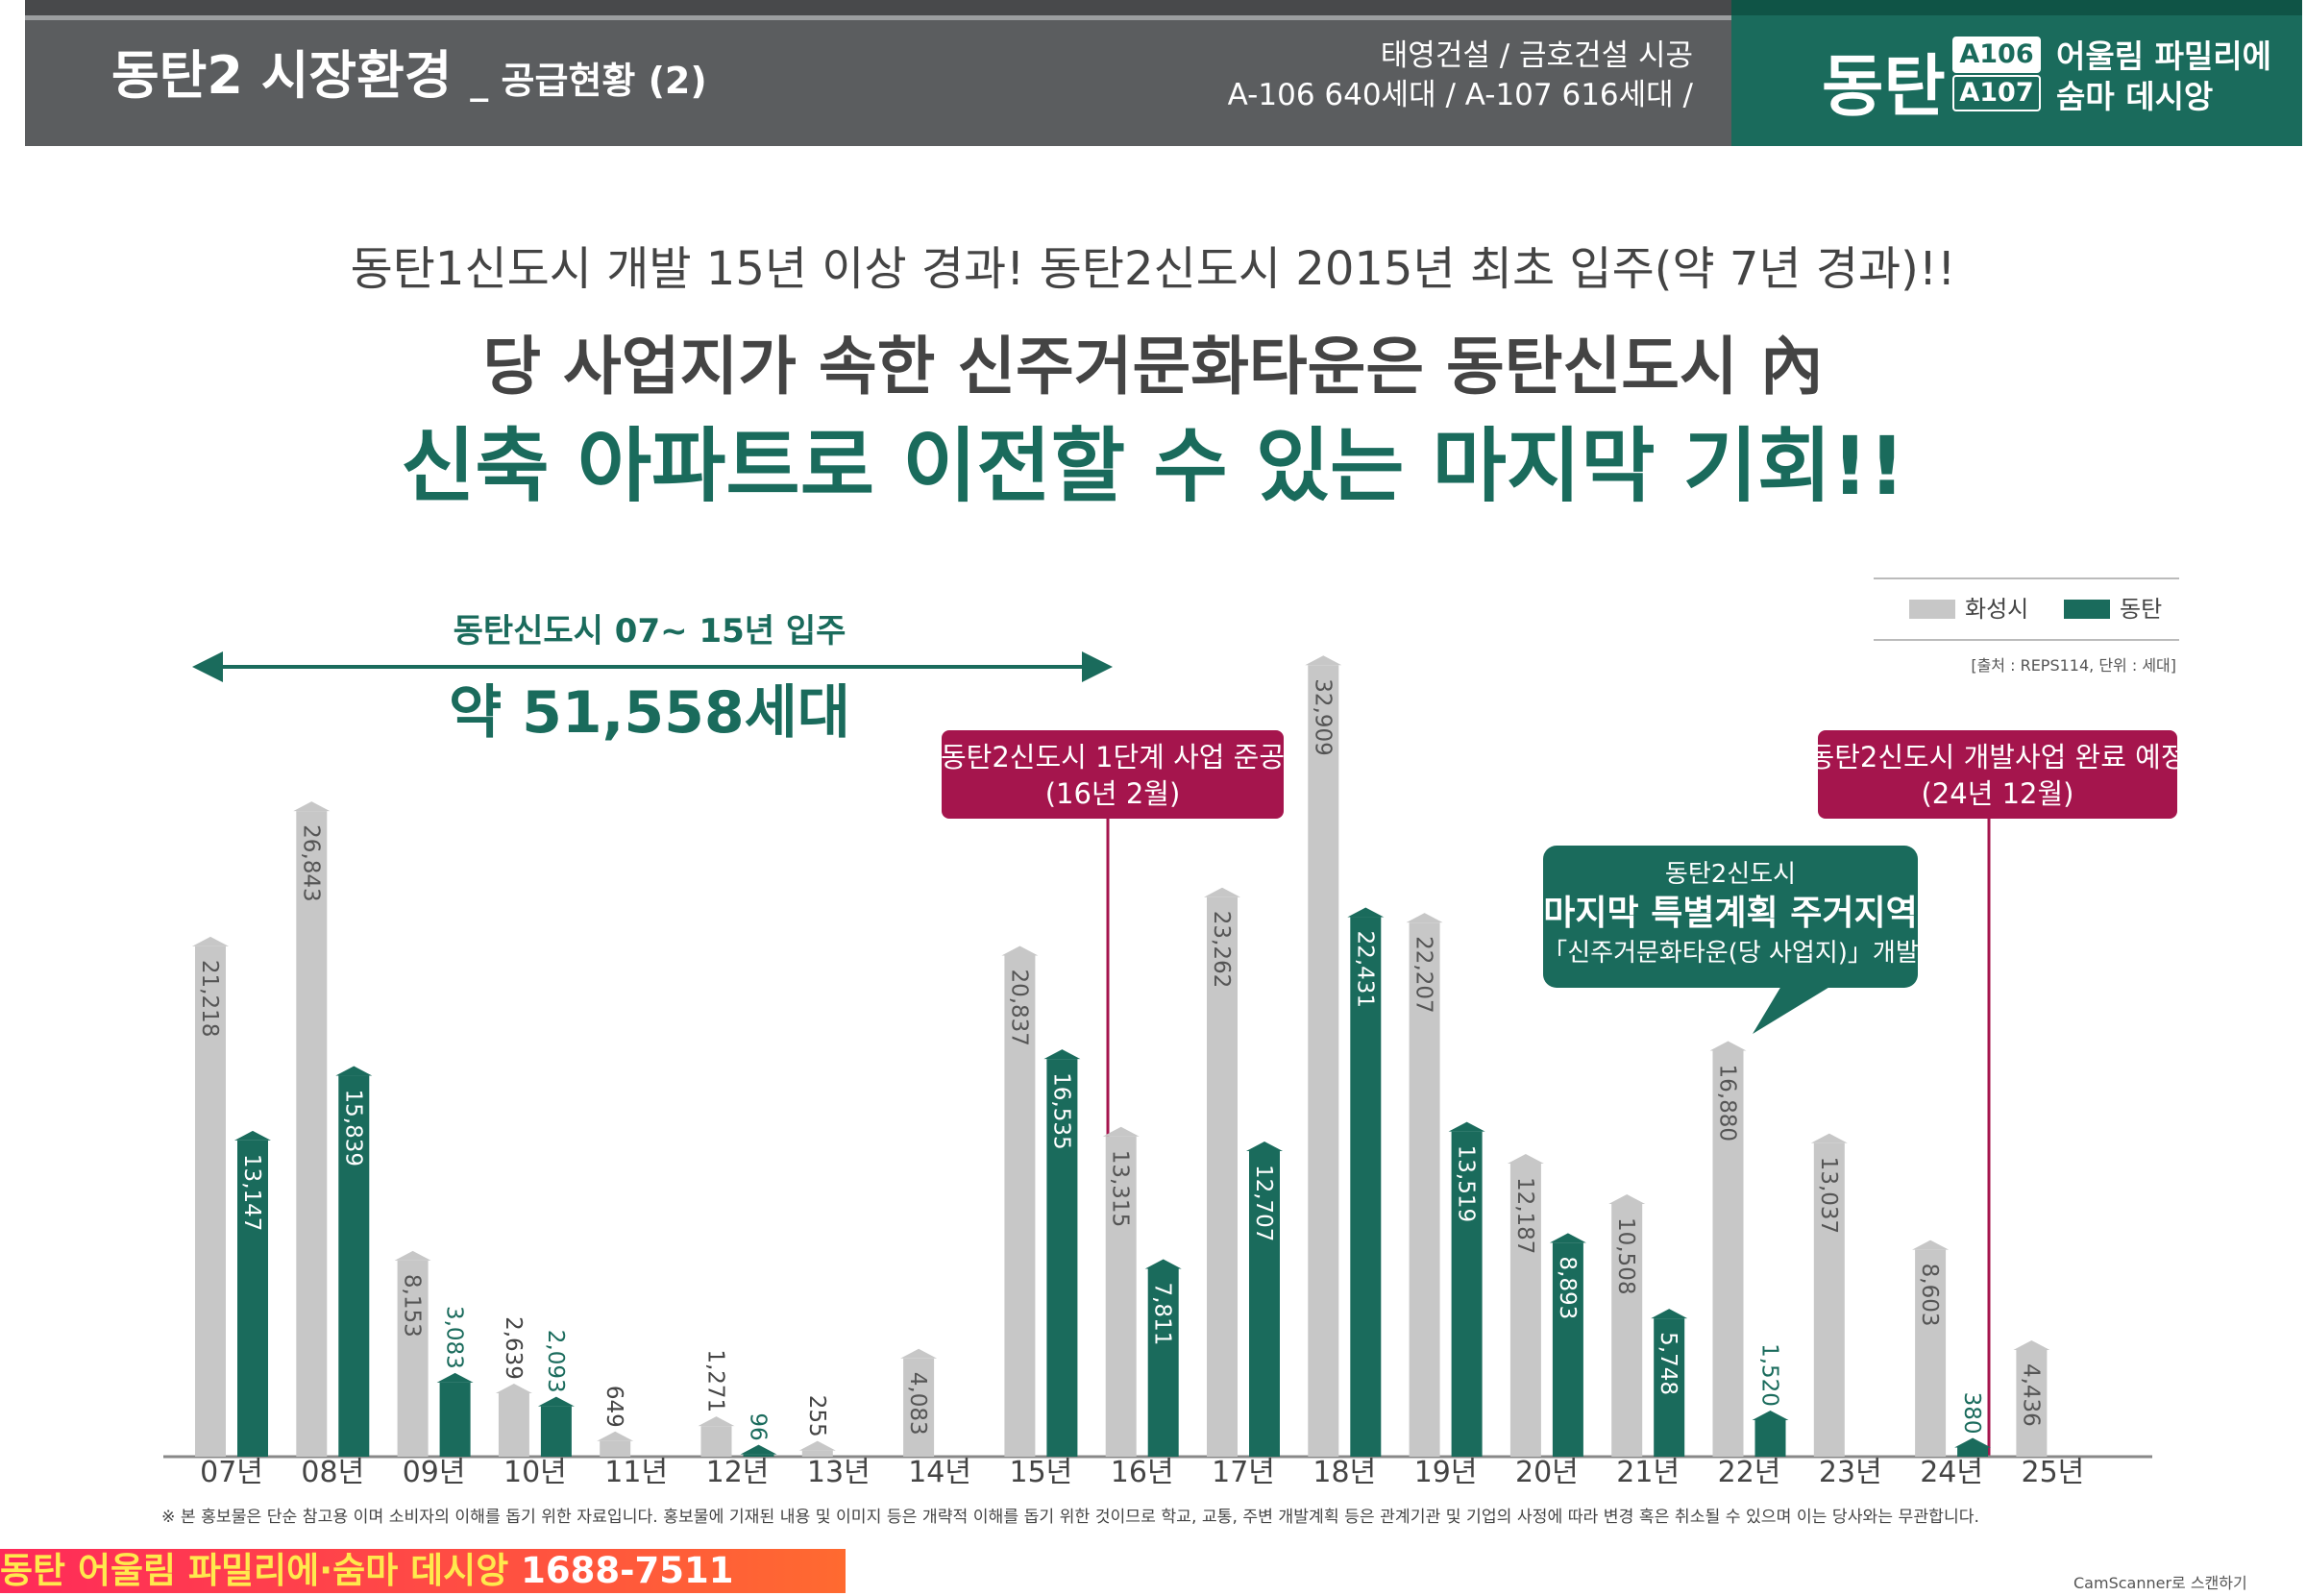  Describe the element at coordinates (2087, 609) in the screenshot. I see `legend-swatch-dongtan` at that location.